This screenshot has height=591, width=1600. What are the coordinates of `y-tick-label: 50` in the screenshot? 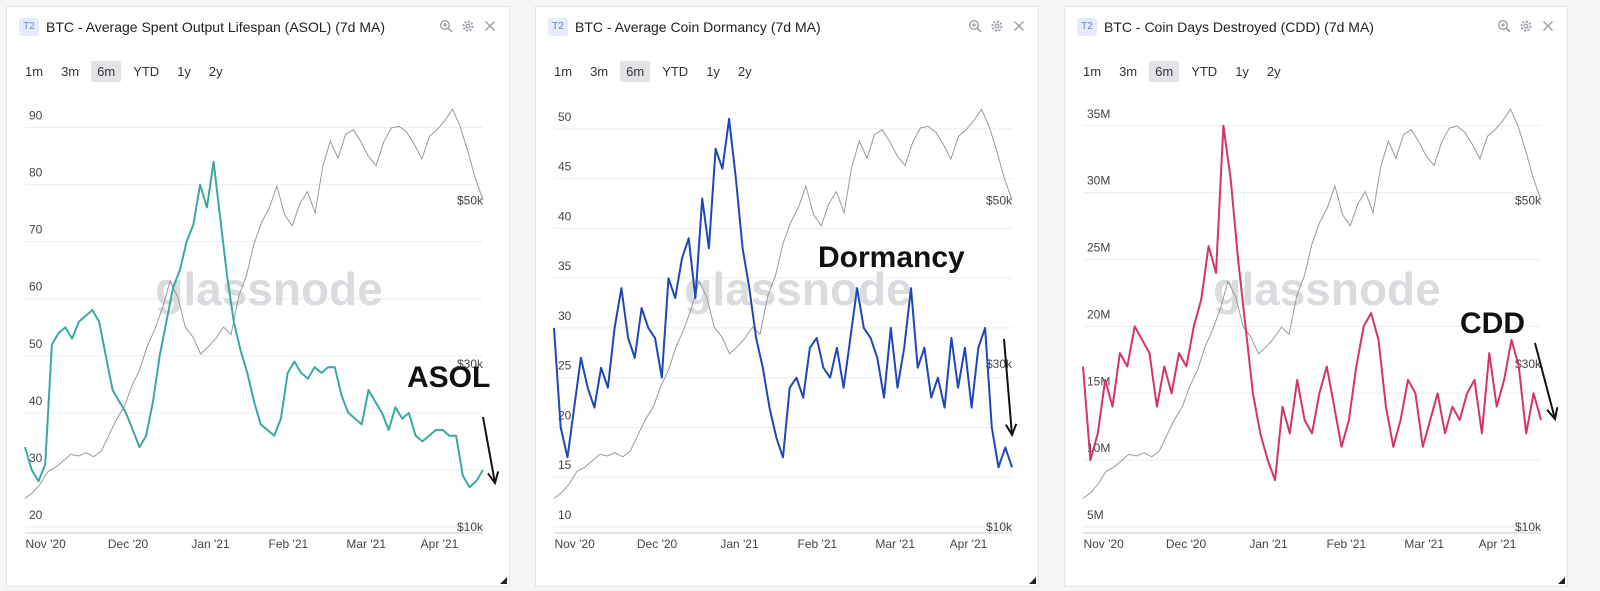 It's located at (565, 117).